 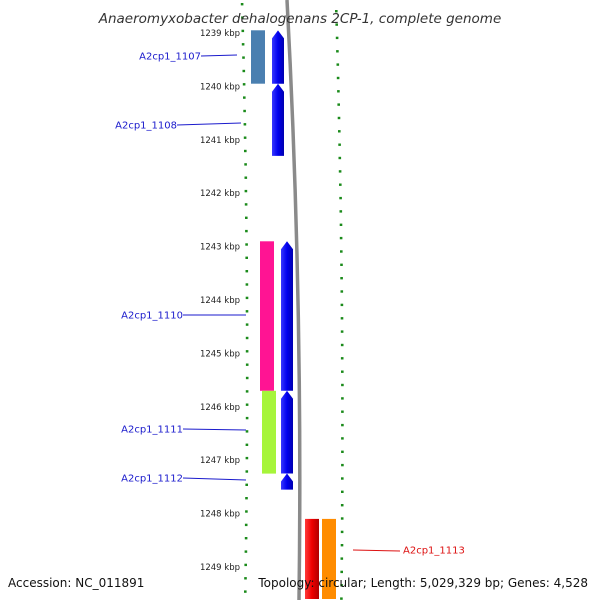 I want to click on tick-label: 1242 kbp, so click(x=220, y=194).